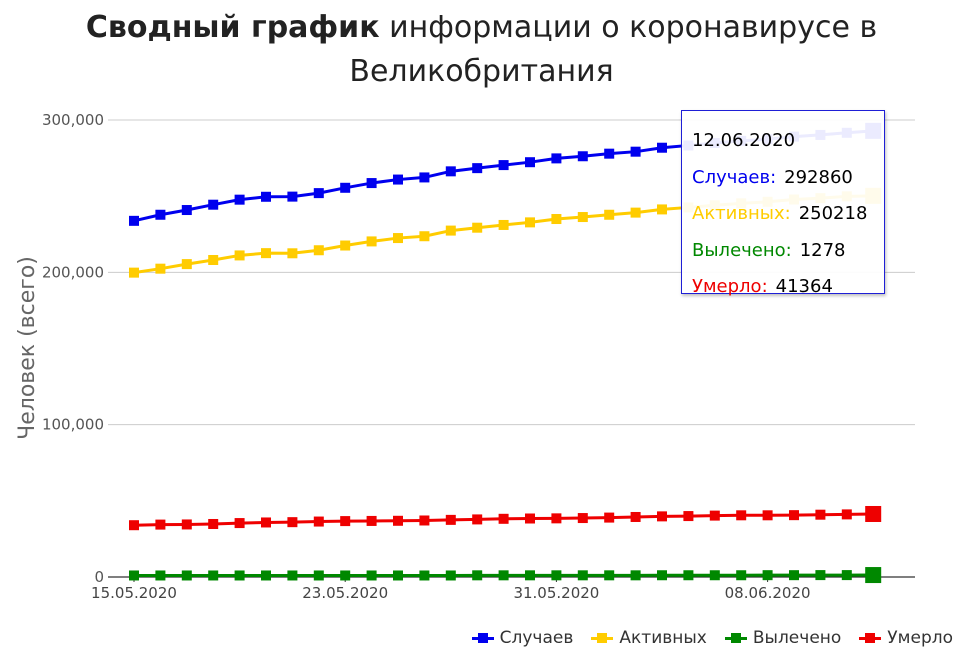  I want to click on legend-item: Случаев, so click(522, 638).